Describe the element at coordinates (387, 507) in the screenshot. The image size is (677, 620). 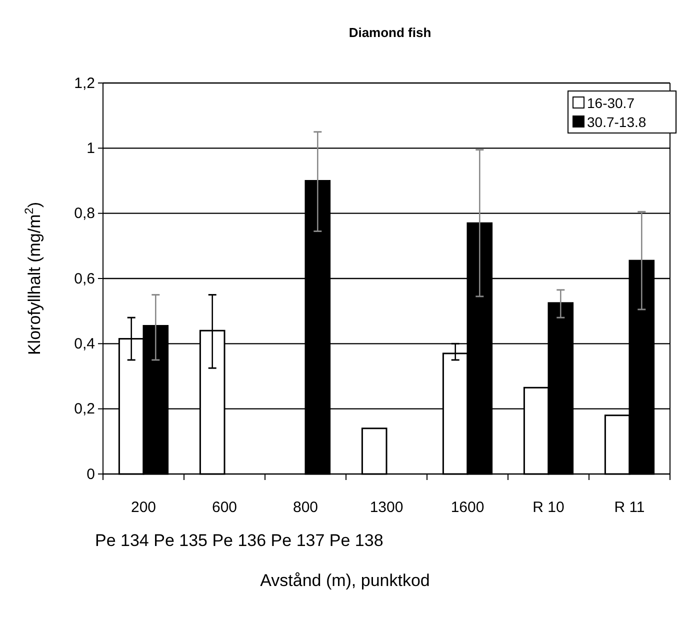
I see `x-tick-label: 1300` at that location.